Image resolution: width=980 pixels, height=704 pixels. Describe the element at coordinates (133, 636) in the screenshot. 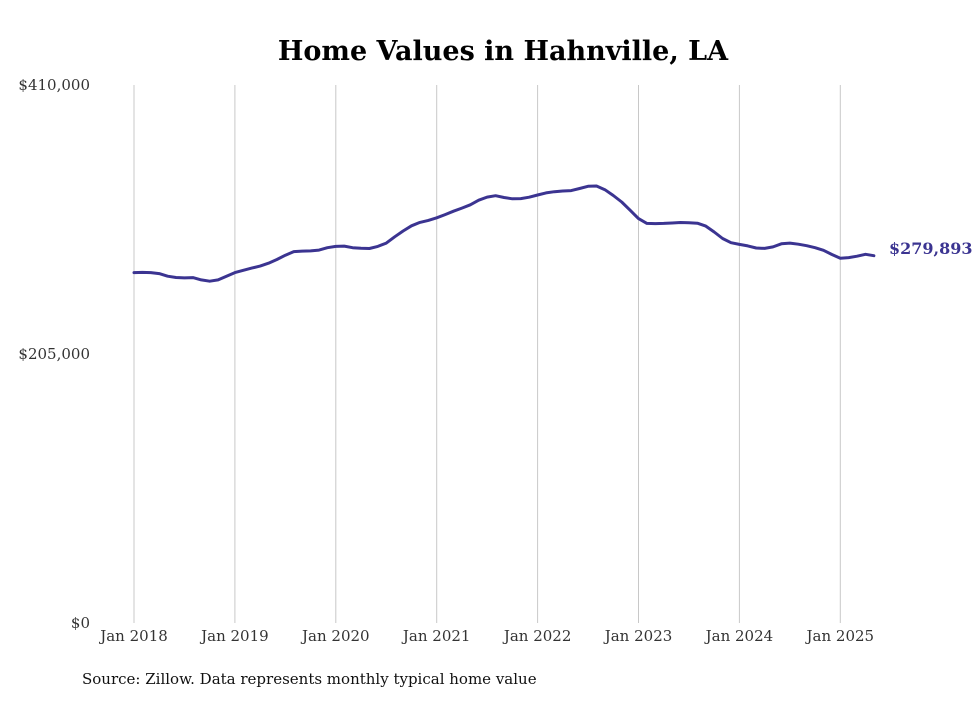

I see `x-tick-label: Jan 2018` at that location.